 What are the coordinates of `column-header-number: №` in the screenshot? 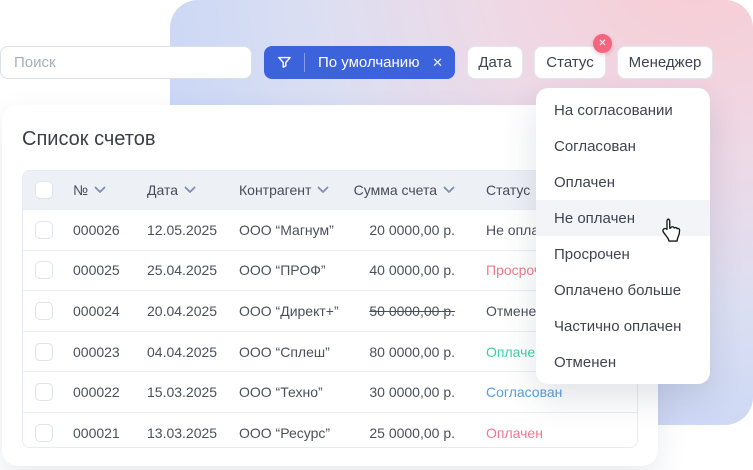 It's located at (89, 190).